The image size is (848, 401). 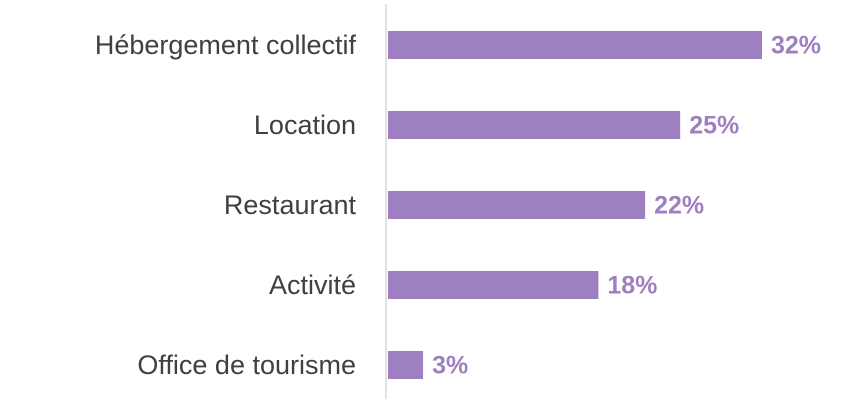 What do you see at coordinates (246, 365) in the screenshot?
I see `category-label: Office de tourisme` at bounding box center [246, 365].